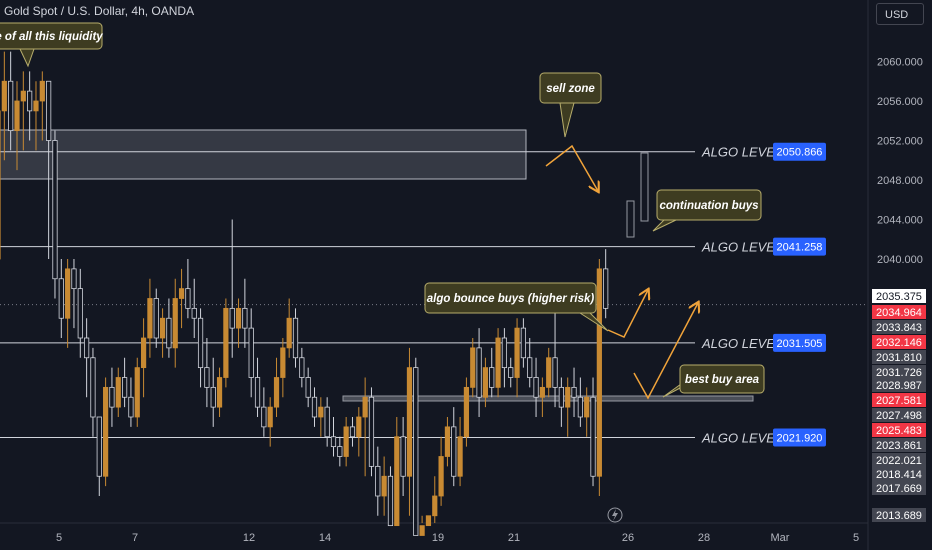 The height and width of the screenshot is (550, 932). I want to click on price-tag-value: 2017.669, so click(899, 489).